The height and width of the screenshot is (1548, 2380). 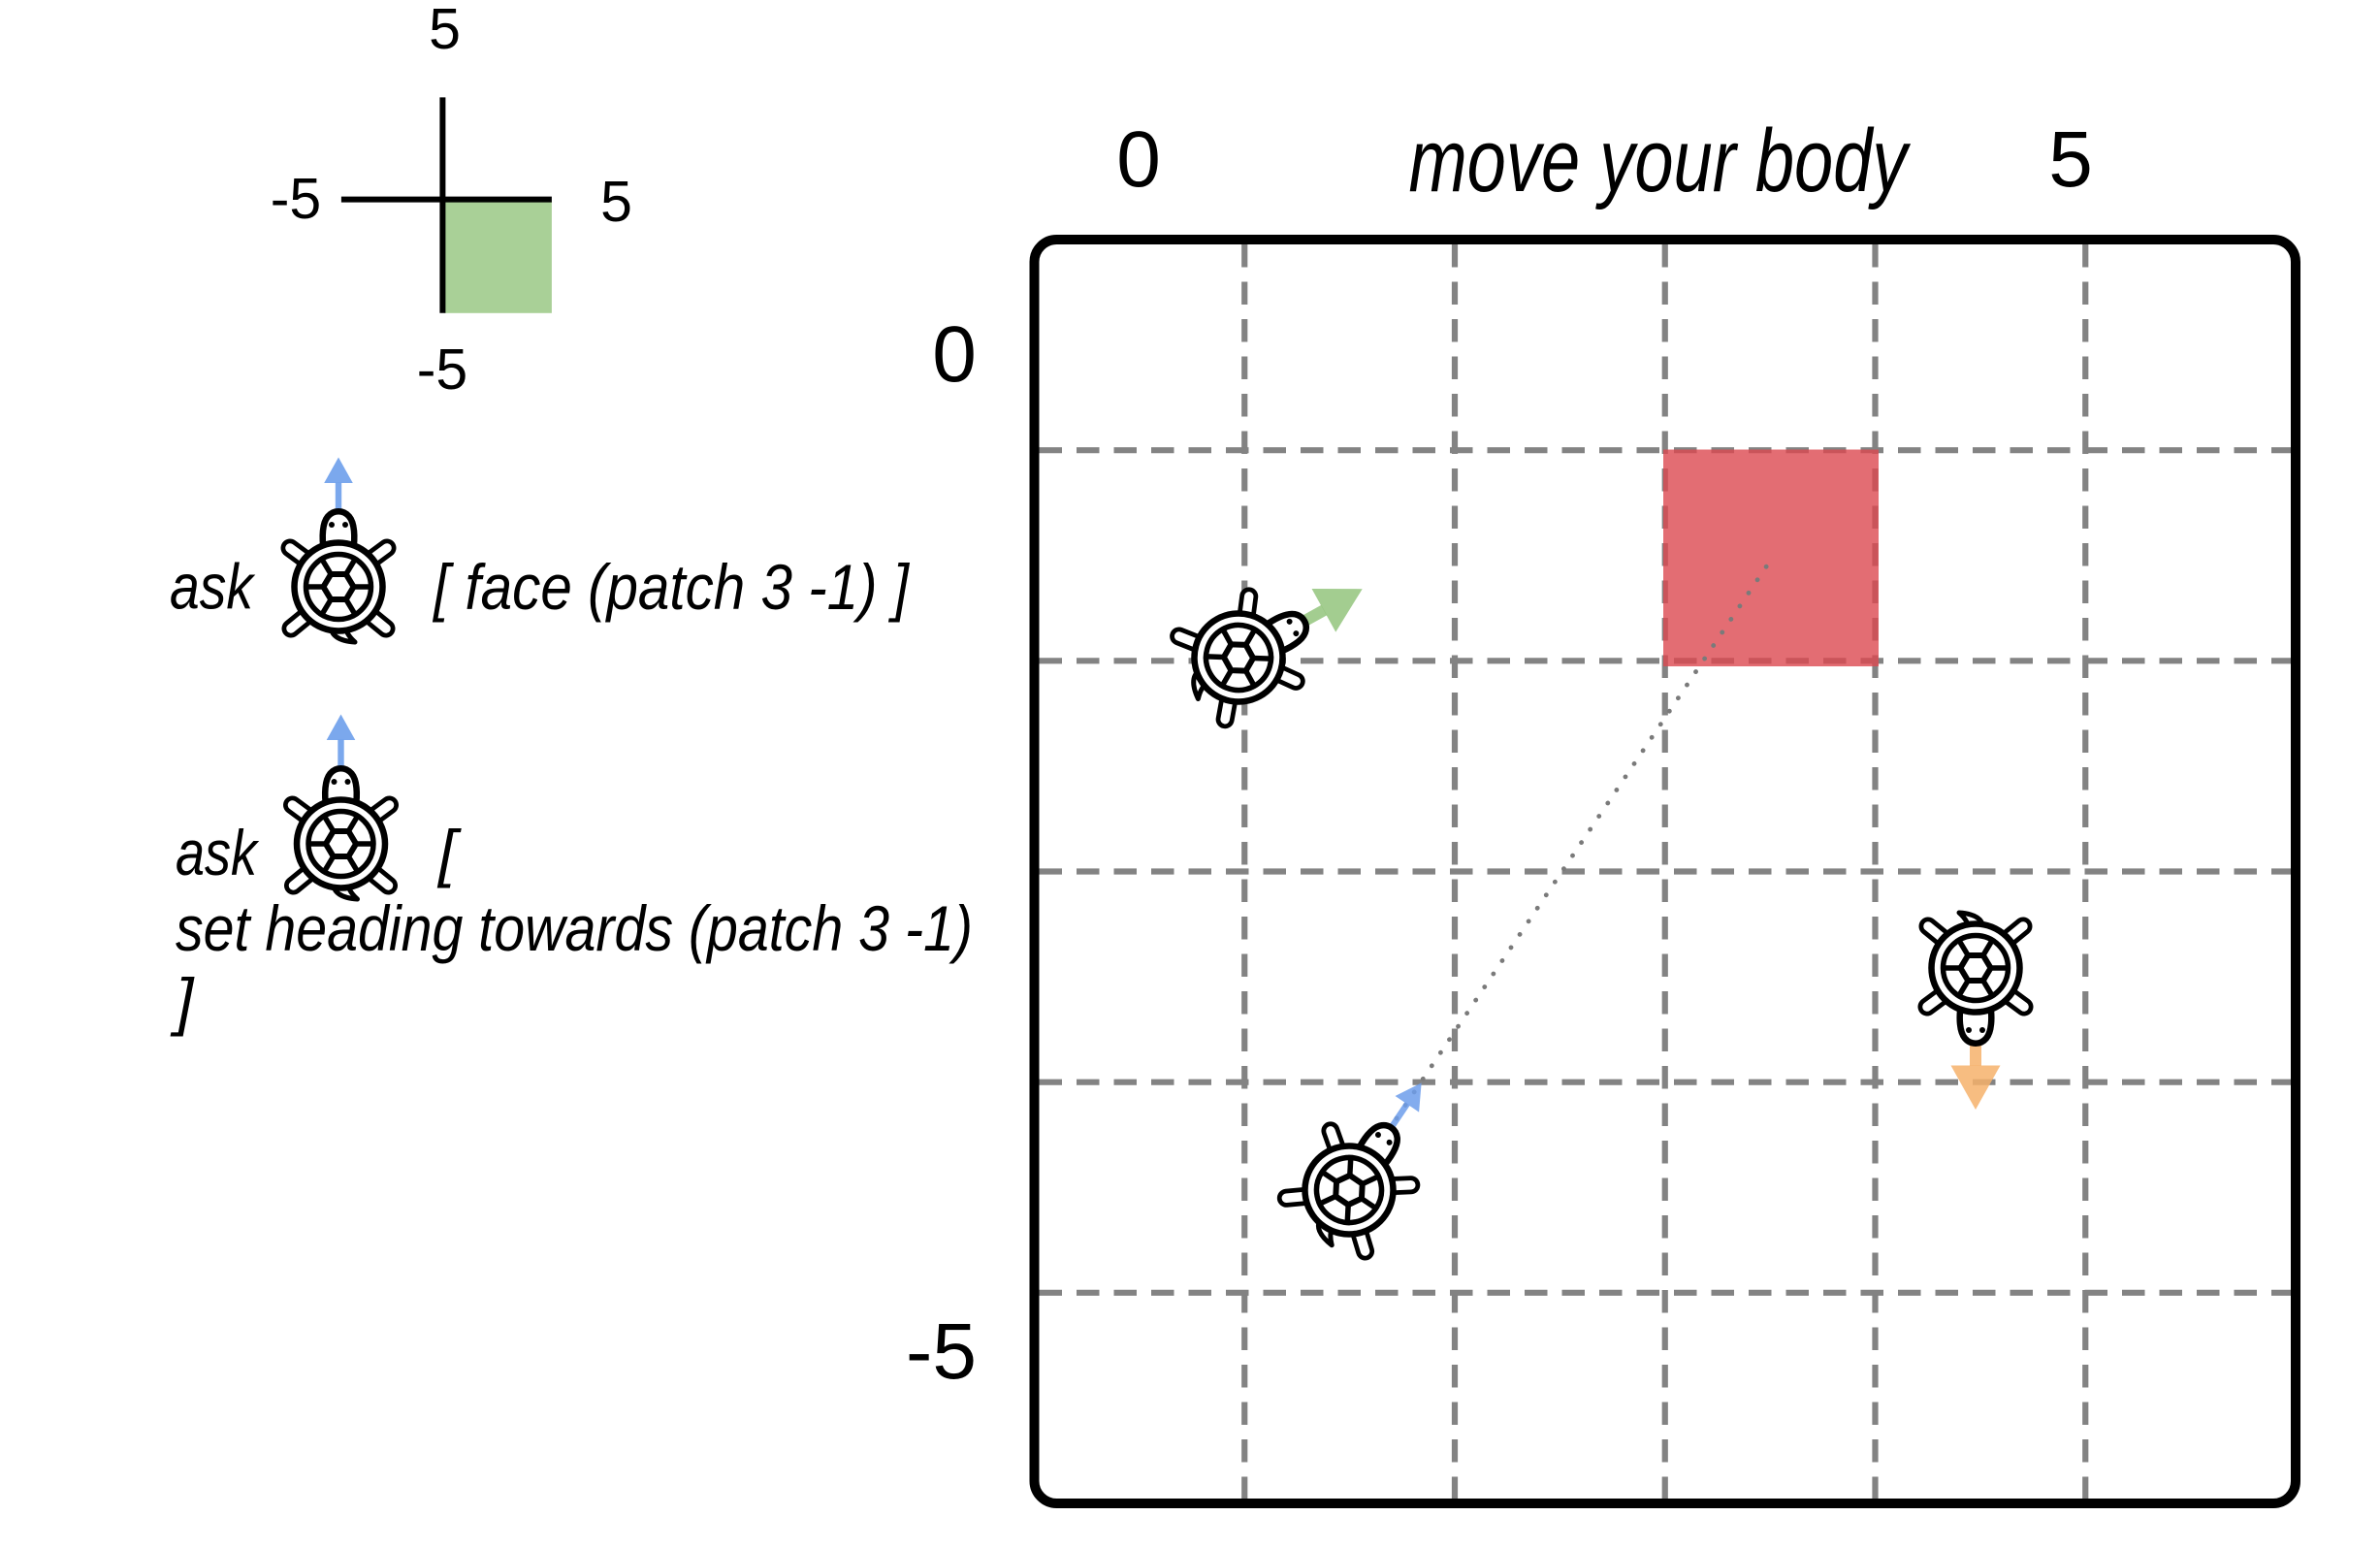 What do you see at coordinates (1660, 161) in the screenshot?
I see `svg-text: move your body` at bounding box center [1660, 161].